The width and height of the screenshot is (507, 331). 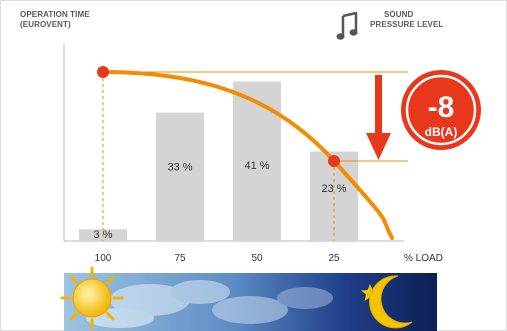 What do you see at coordinates (407, 24) in the screenshot?
I see `secondary-axis-title-line2: PRESSURE LEVEL` at bounding box center [407, 24].